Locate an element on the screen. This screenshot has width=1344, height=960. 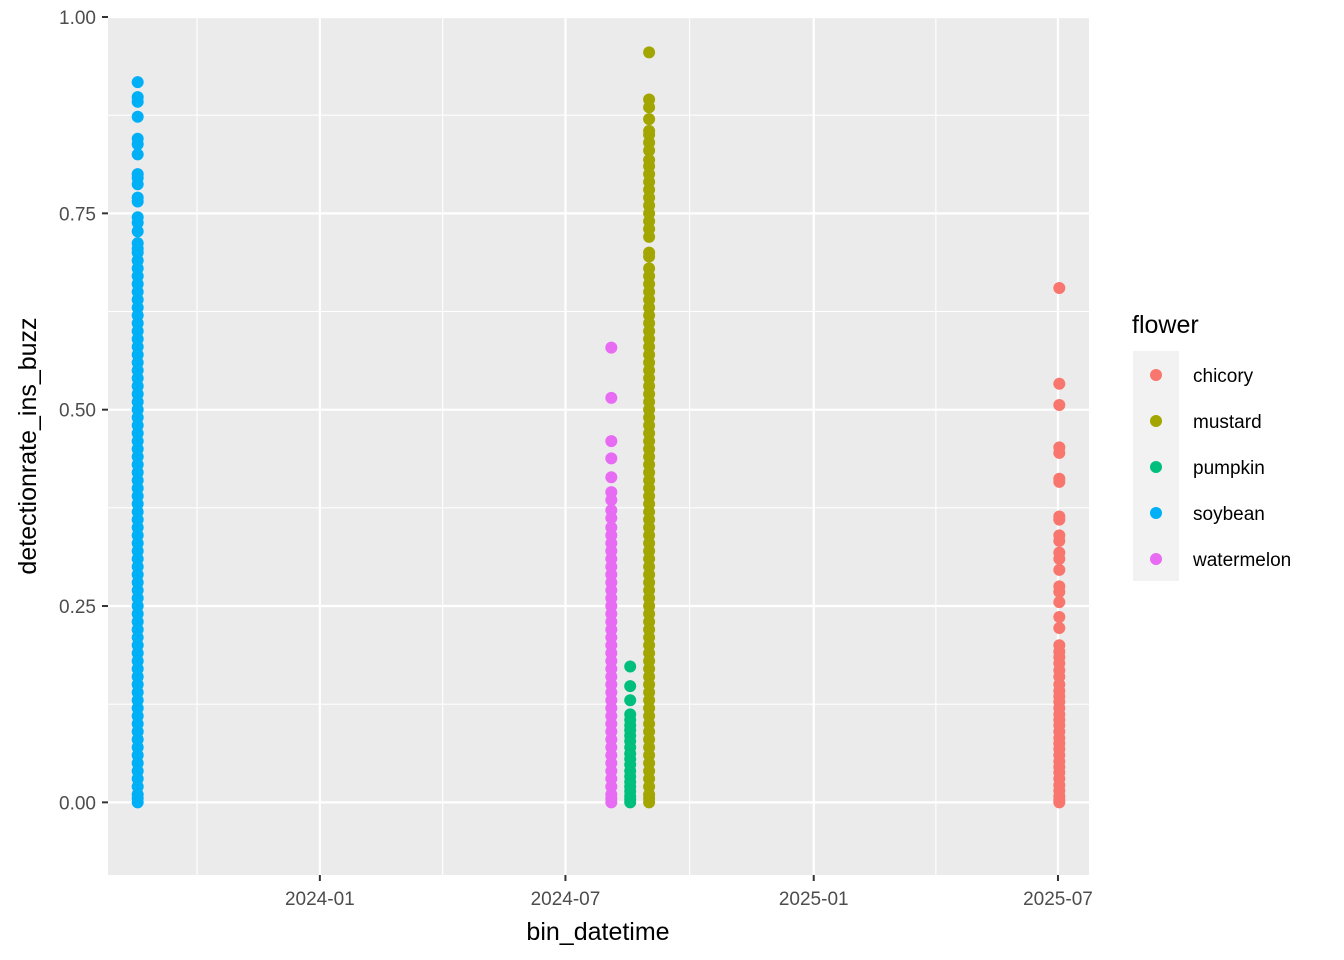
y-axis: 0.00 0.25 0.50 0.75 1.00 is located at coordinates (83, 411).